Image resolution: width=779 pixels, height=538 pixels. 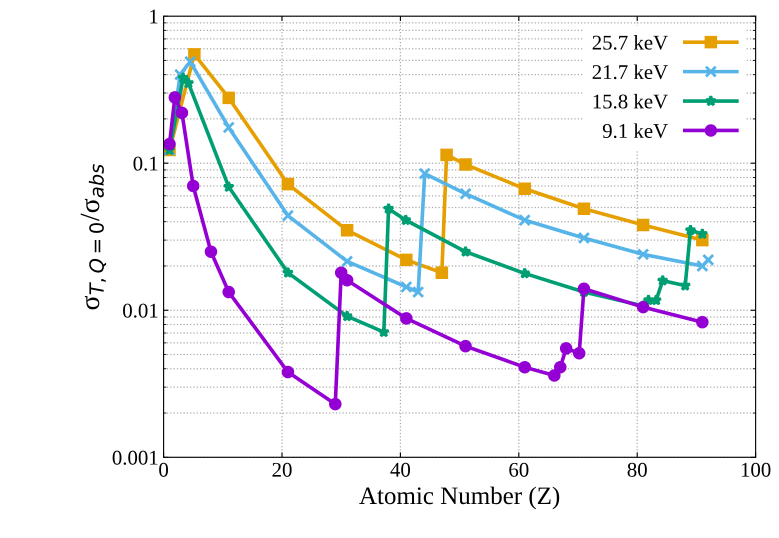 What do you see at coordinates (635, 130) in the screenshot?
I see `legend-label: 9.1 keV` at bounding box center [635, 130].